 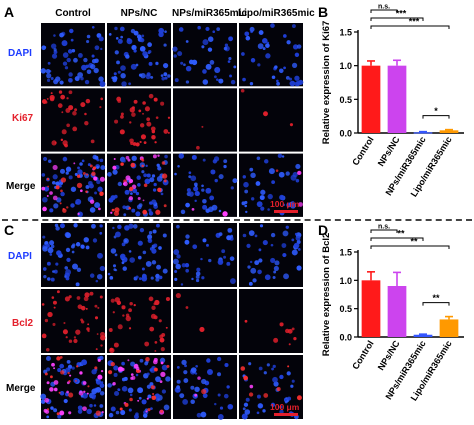 What do you see at coordinates (323, 230) in the screenshot?
I see `panel-letter-d: D` at bounding box center [323, 230].